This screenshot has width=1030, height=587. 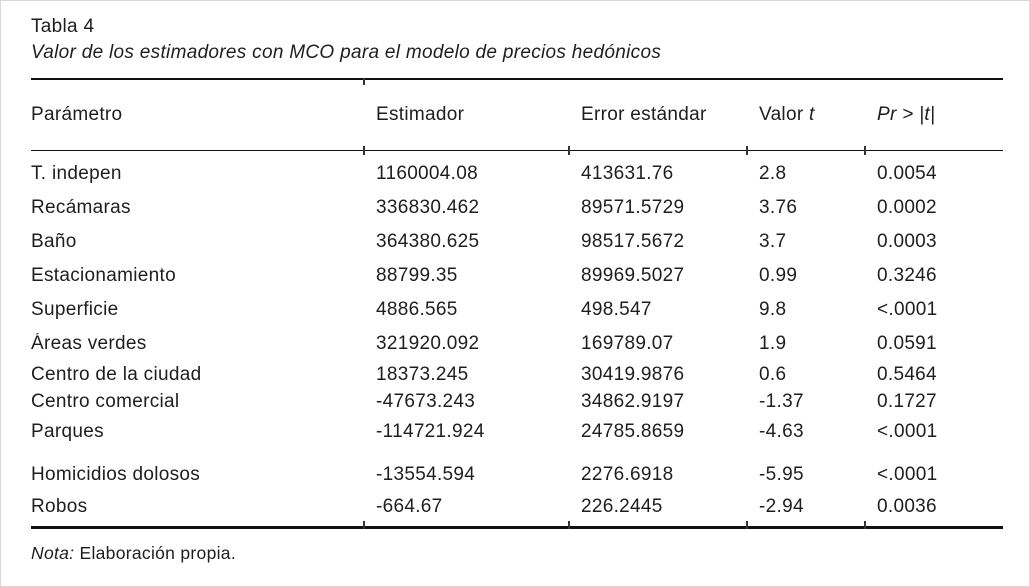 I want to click on value-cell: 1160004.08, so click(x=427, y=173).